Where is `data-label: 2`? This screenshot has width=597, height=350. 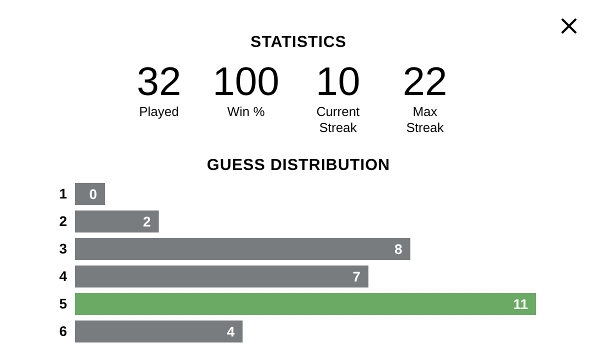 data-label: 2 is located at coordinates (147, 222).